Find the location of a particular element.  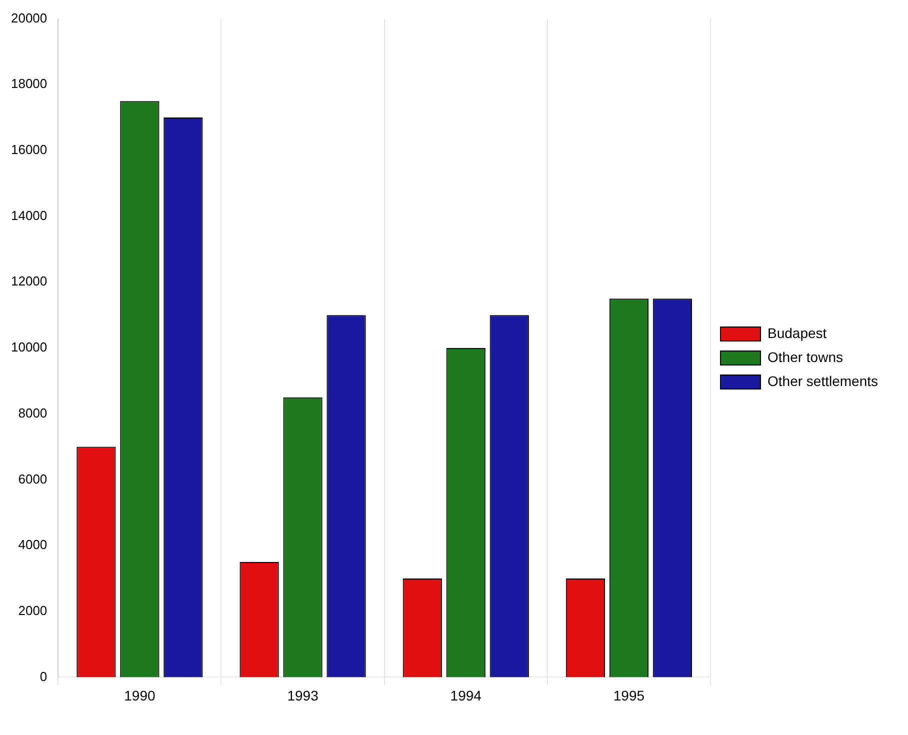

y-tick-label: 2000 is located at coordinates (33, 610).